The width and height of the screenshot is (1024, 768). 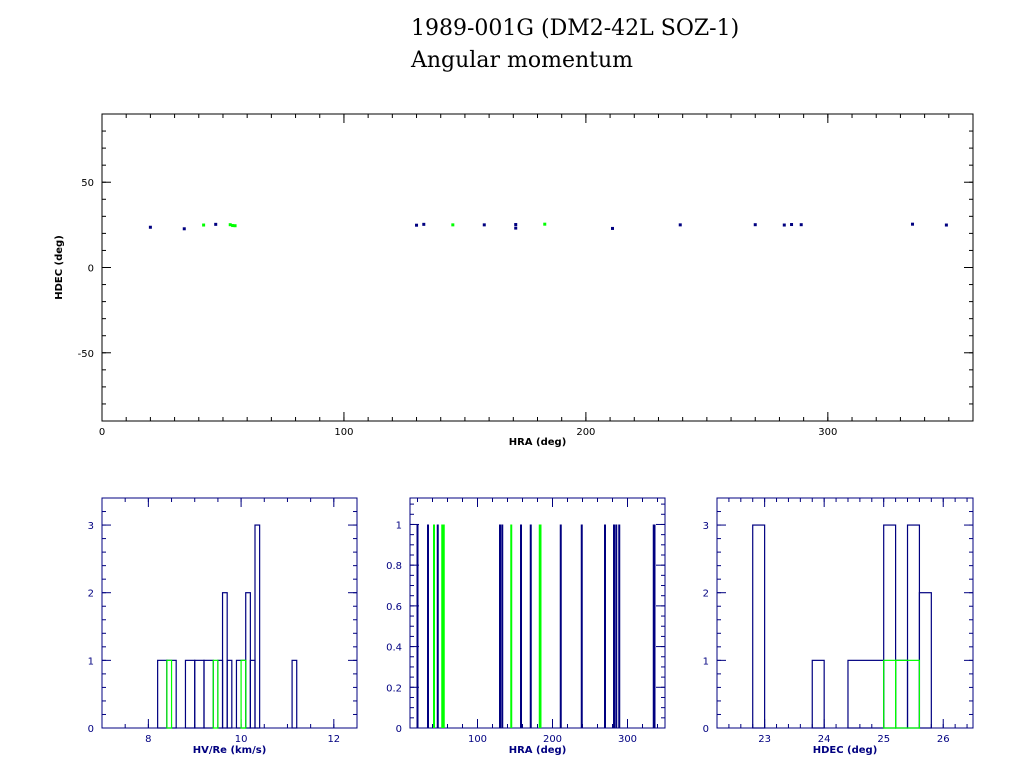 I want to click on x-tick-label: 0, so click(x=102, y=432).